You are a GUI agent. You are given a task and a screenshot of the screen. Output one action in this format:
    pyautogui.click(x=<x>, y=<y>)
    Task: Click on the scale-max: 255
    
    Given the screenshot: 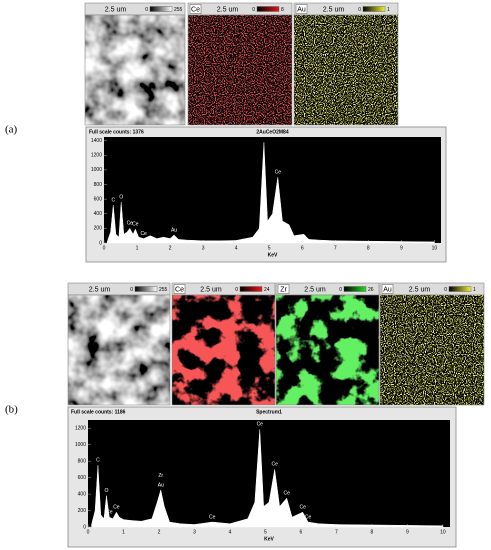 What is the action you would take?
    pyautogui.click(x=178, y=10)
    